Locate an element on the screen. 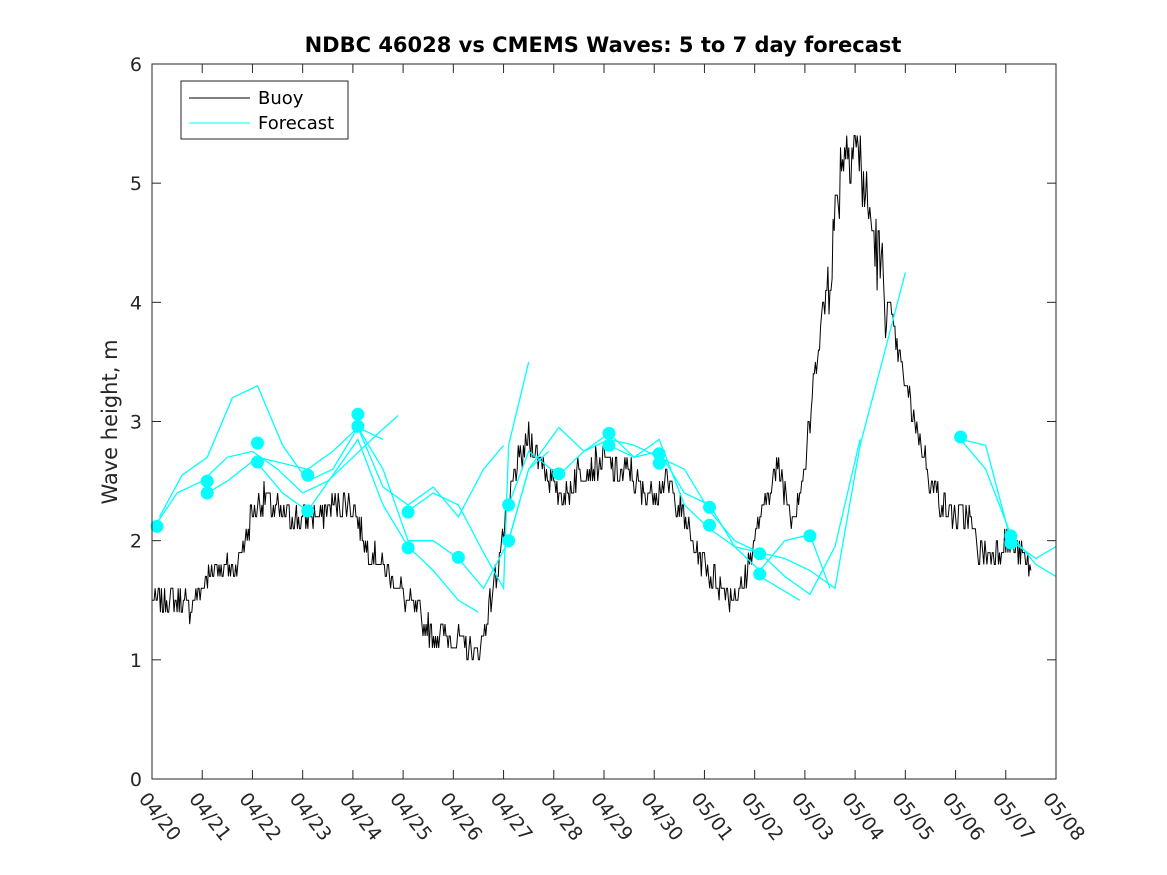  legend-buoy-label: Buoy is located at coordinates (281, 98).